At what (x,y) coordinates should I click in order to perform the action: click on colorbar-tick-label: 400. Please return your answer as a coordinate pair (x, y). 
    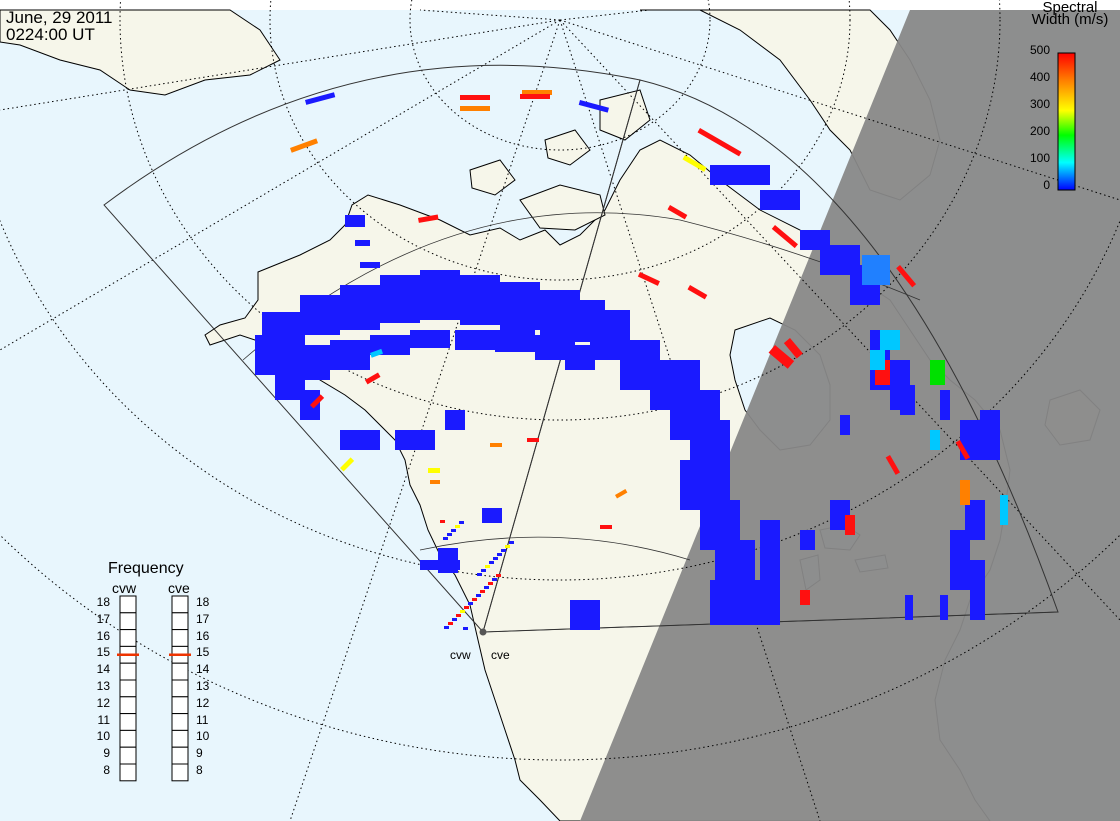
    Looking at the image, I should click on (1039, 77).